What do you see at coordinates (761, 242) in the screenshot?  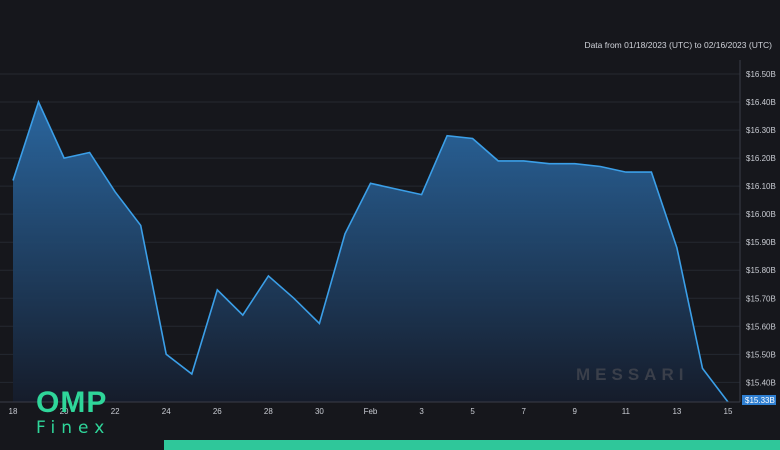 I see `y-tick-label: $15.90B` at bounding box center [761, 242].